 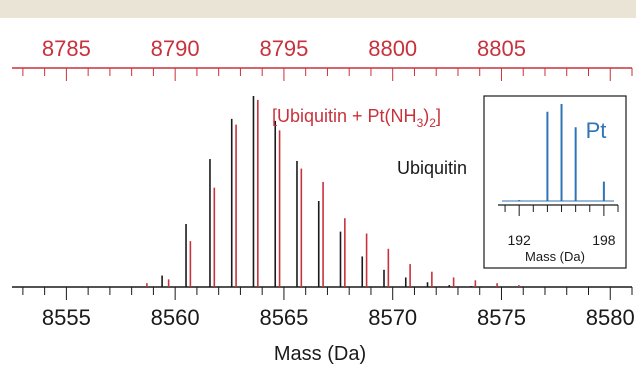 I want to click on pt-isotope-inset: Pt 192 198 Mass (Da), so click(x=555, y=182).